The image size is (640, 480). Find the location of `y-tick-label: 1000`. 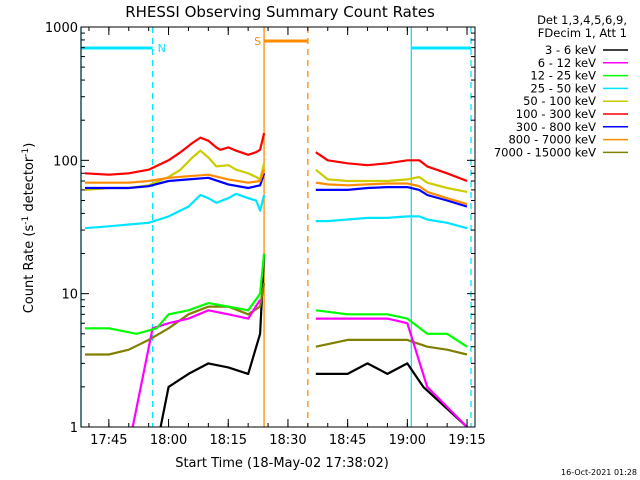

y-tick-label: 1000 is located at coordinates (61, 28).